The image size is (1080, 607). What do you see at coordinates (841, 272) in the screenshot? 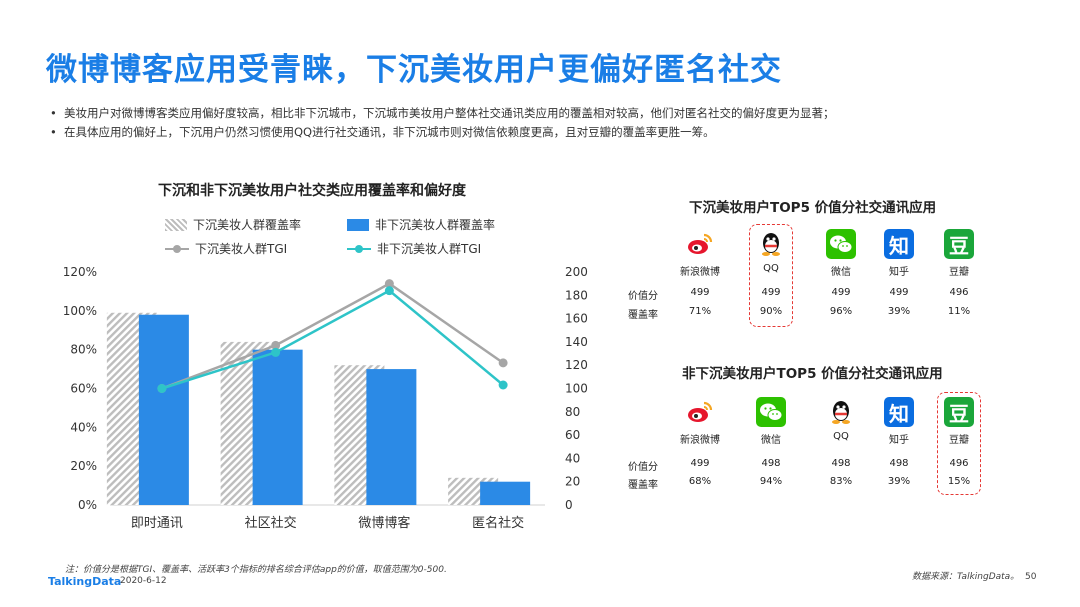
I see `app-name: 微信` at bounding box center [841, 272].